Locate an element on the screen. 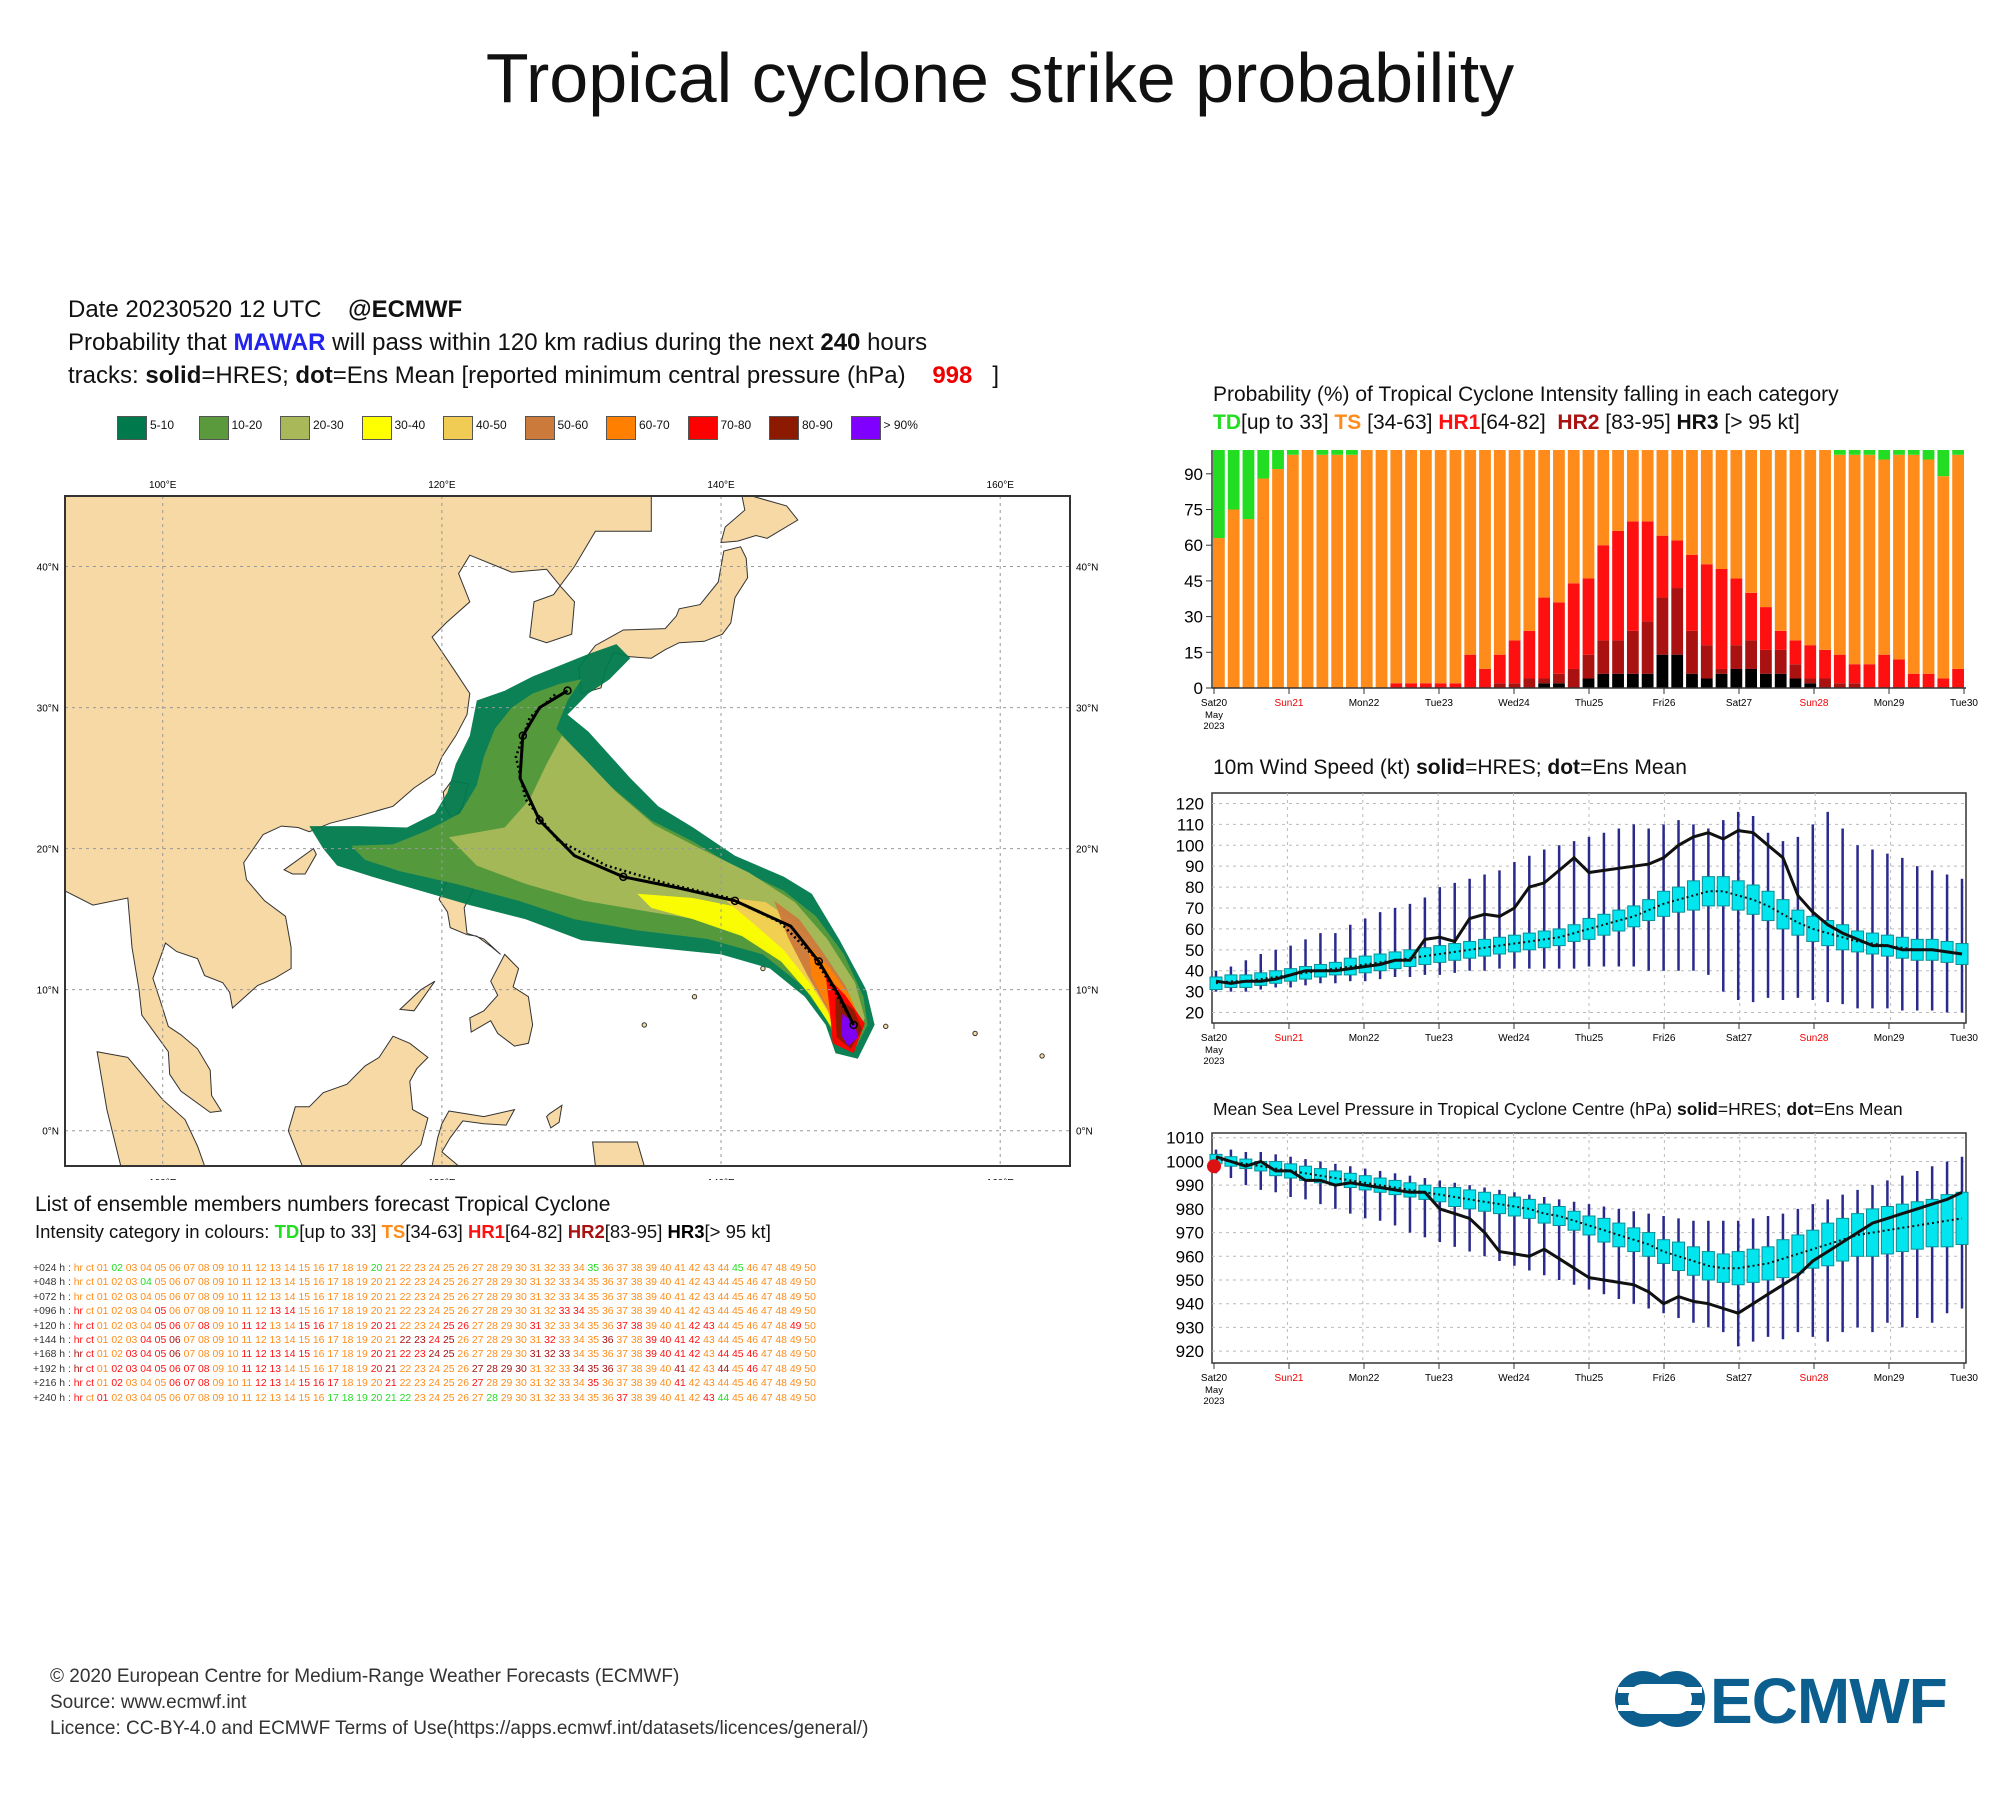 The image size is (2000, 1800). member-number: 26 is located at coordinates (464, 1283).